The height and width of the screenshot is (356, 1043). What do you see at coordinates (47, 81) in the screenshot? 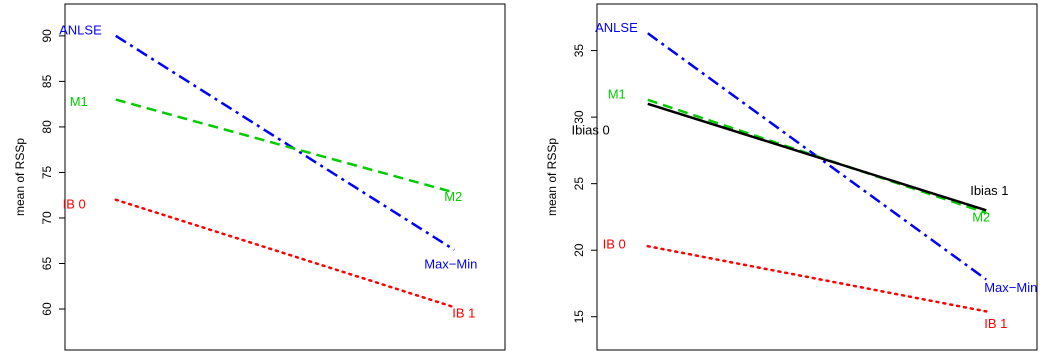
I see `y-tick-label: 85` at bounding box center [47, 81].